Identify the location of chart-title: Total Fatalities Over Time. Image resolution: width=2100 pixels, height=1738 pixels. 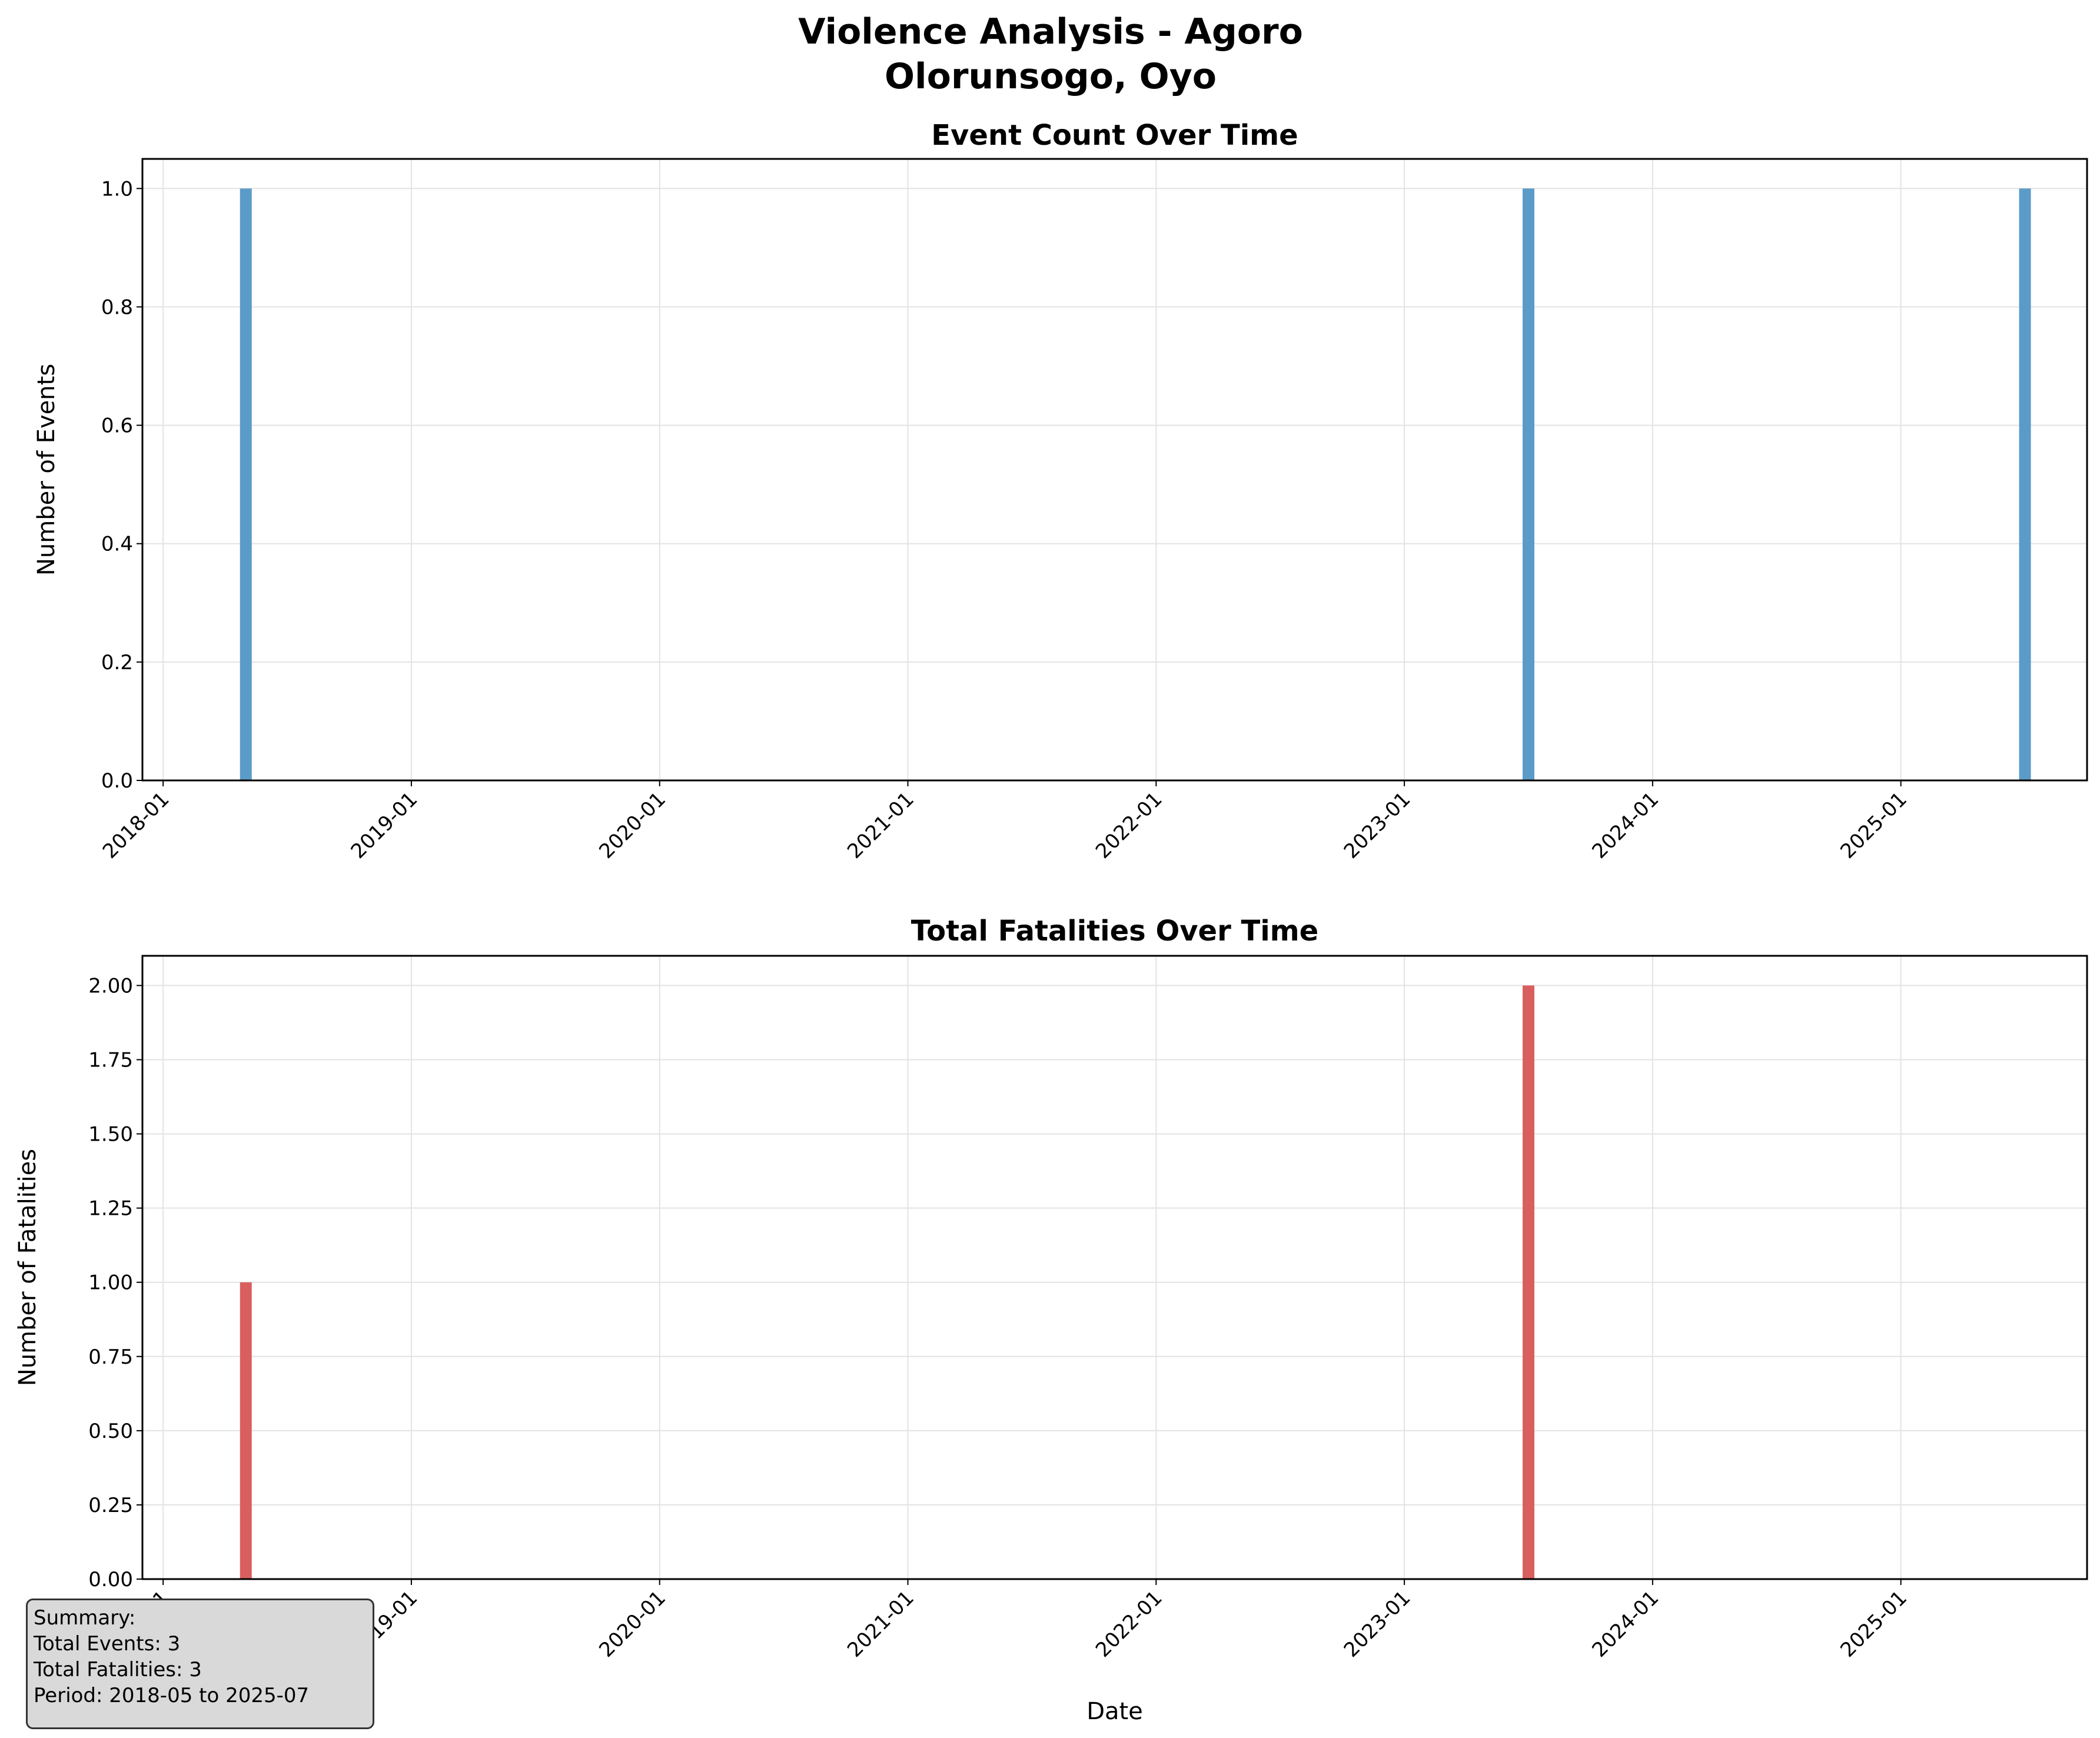
(1114, 931).